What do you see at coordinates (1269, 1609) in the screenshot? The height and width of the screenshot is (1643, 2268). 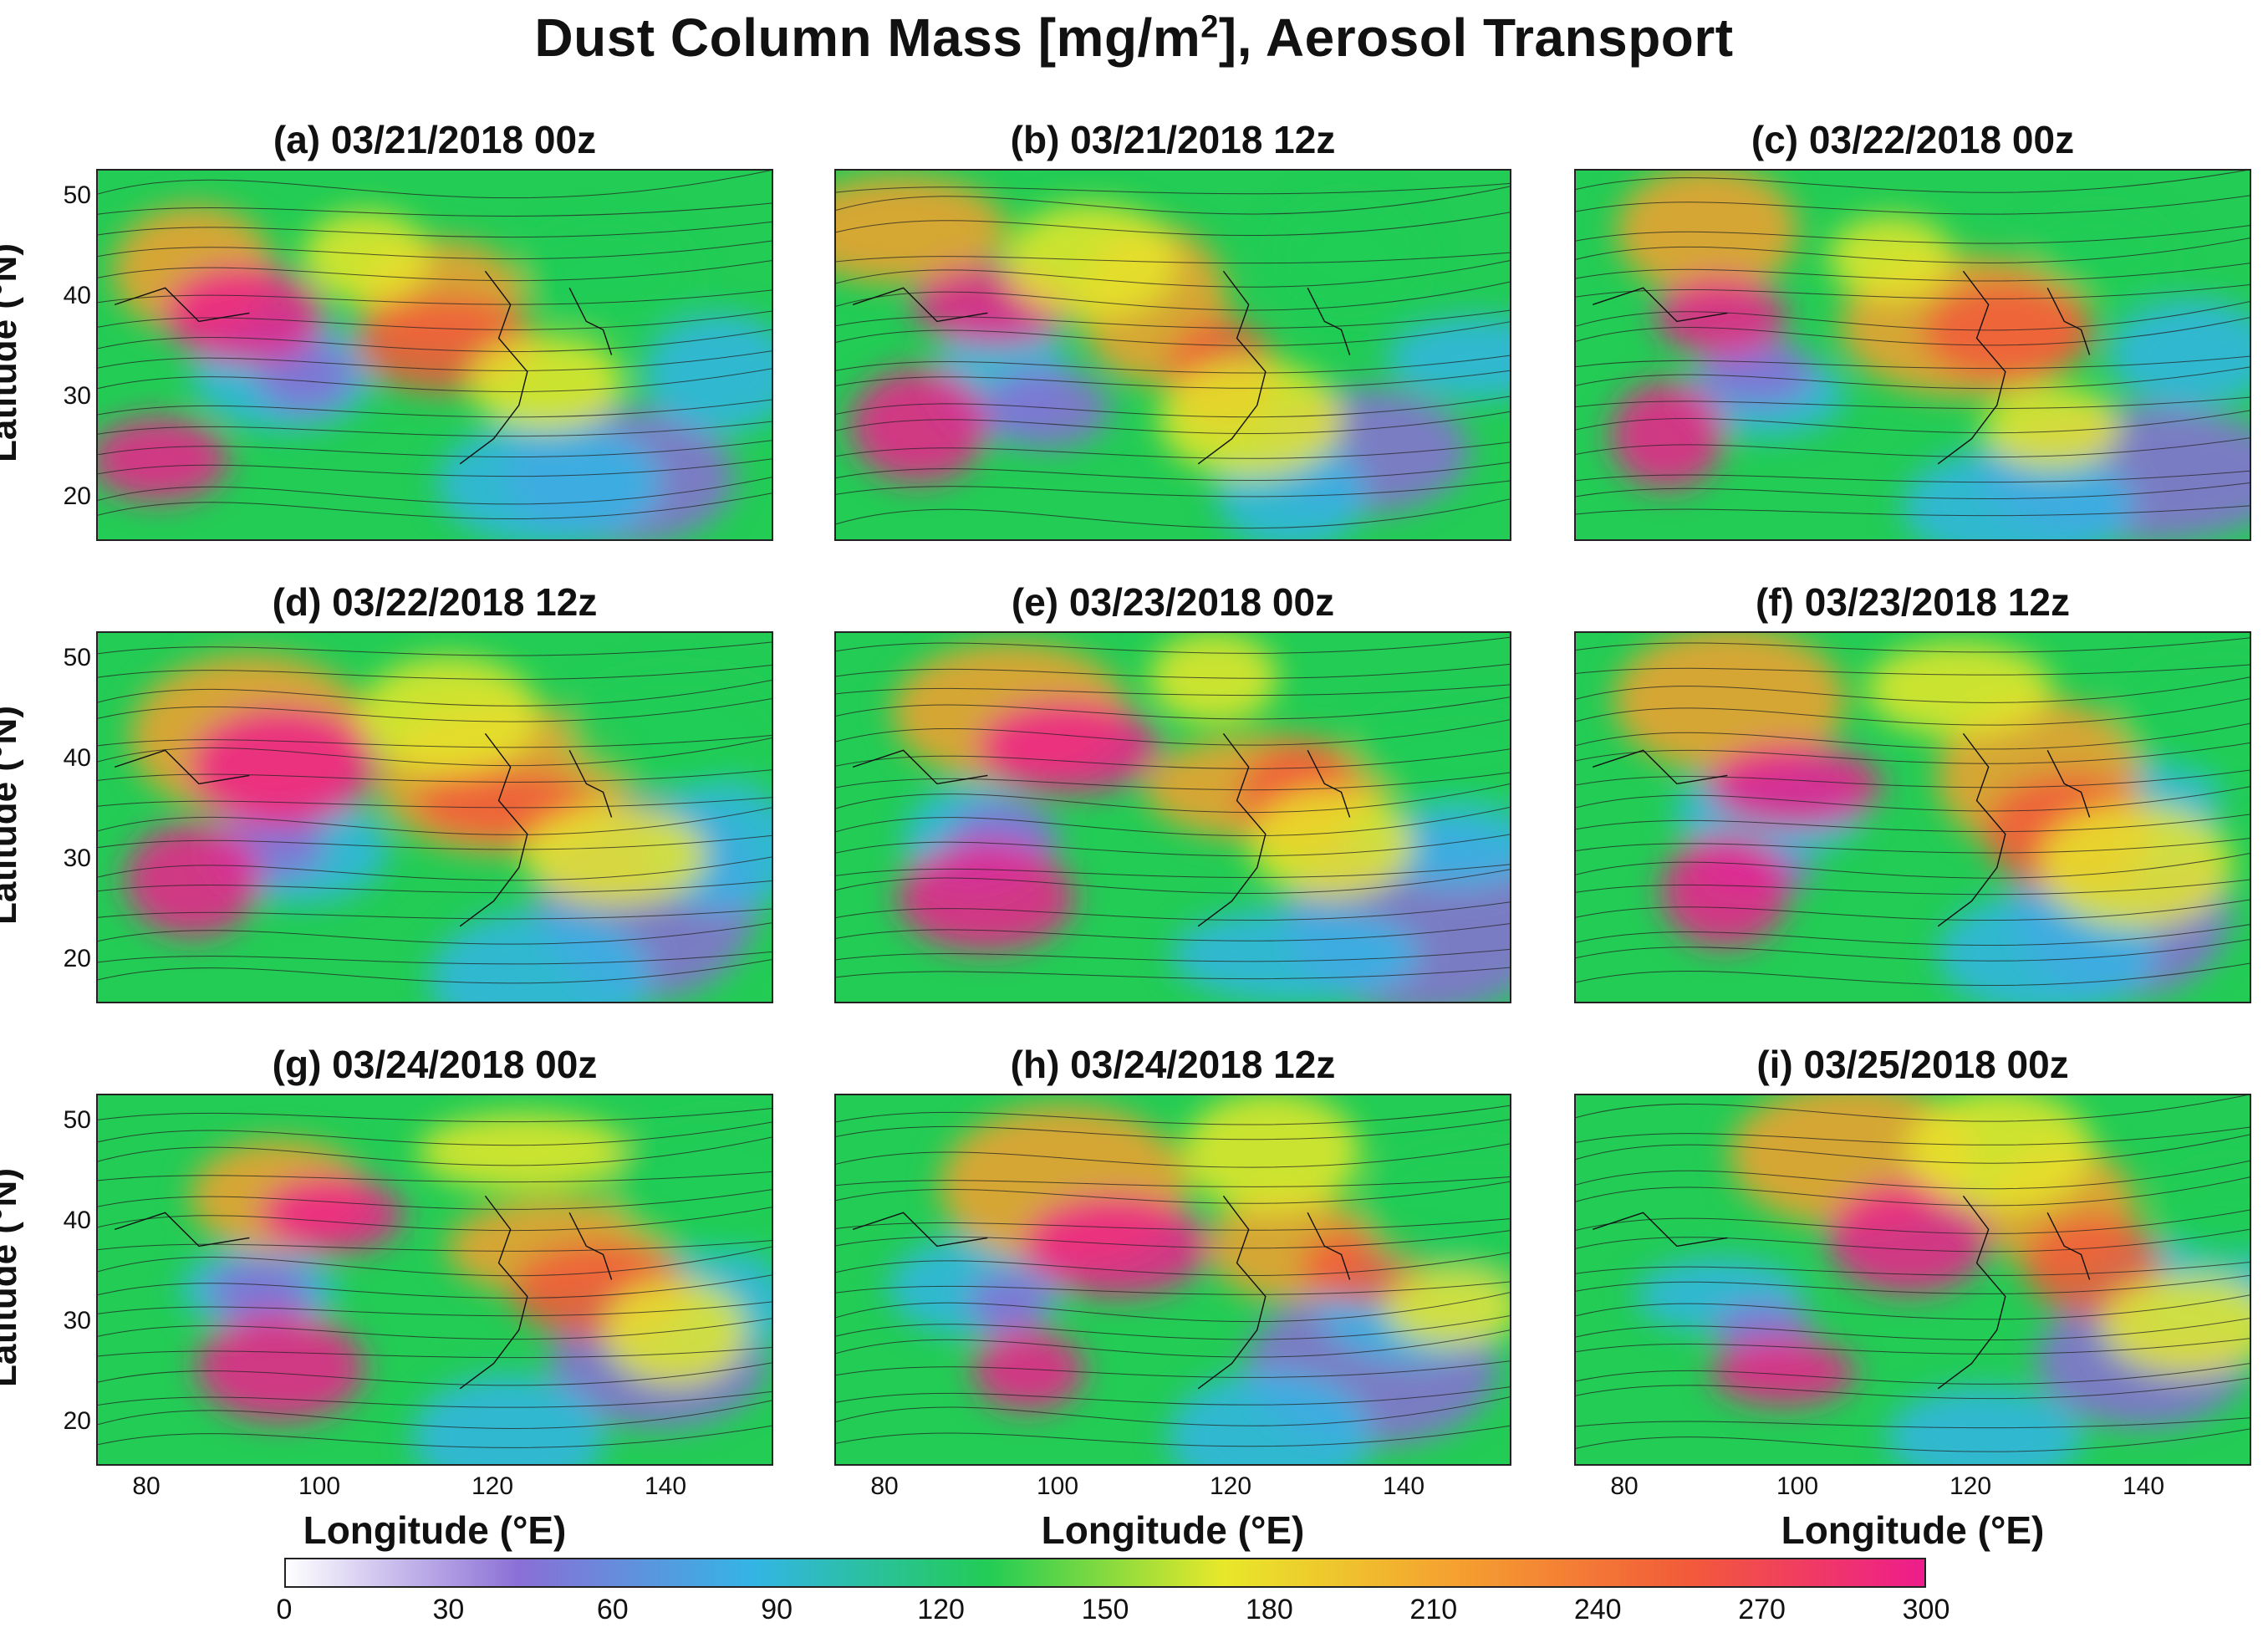 I see `colorbar-tick-label: 180` at bounding box center [1269, 1609].